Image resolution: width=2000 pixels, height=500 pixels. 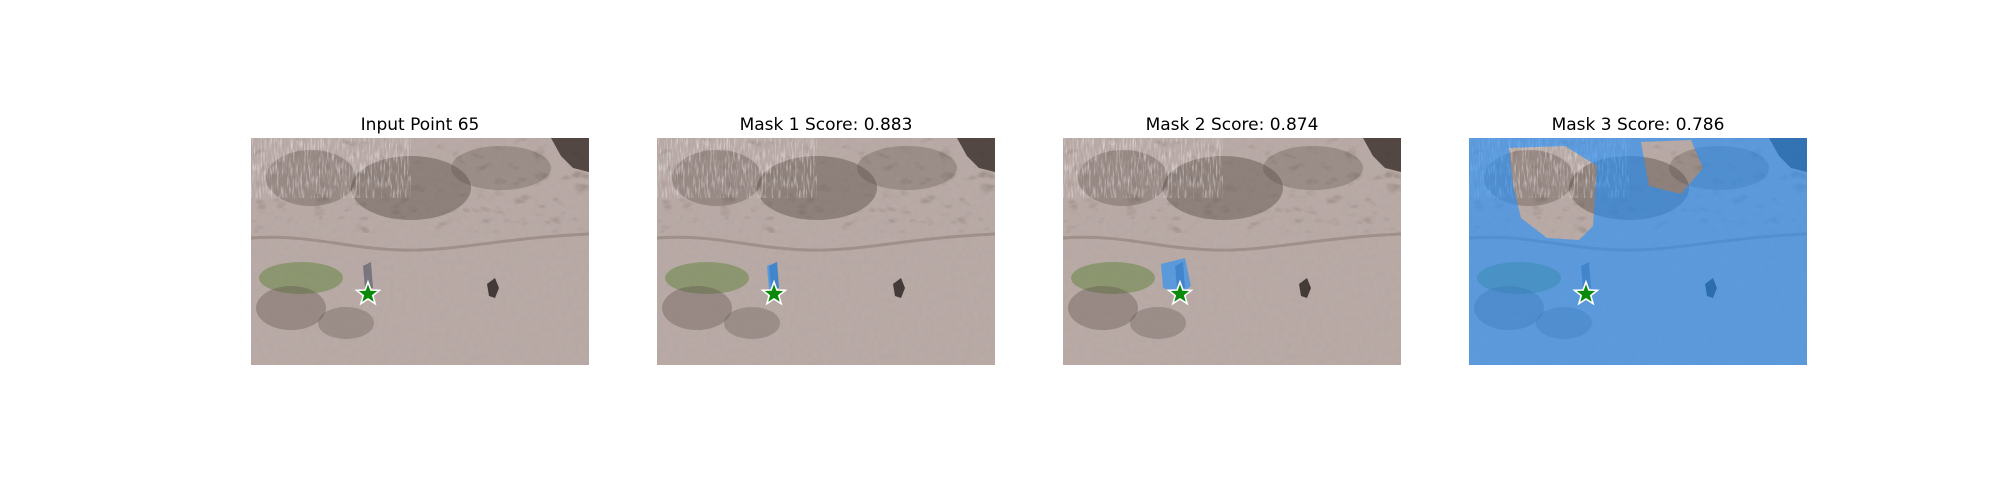 What do you see at coordinates (368, 275) in the screenshot?
I see `small-object` at bounding box center [368, 275].